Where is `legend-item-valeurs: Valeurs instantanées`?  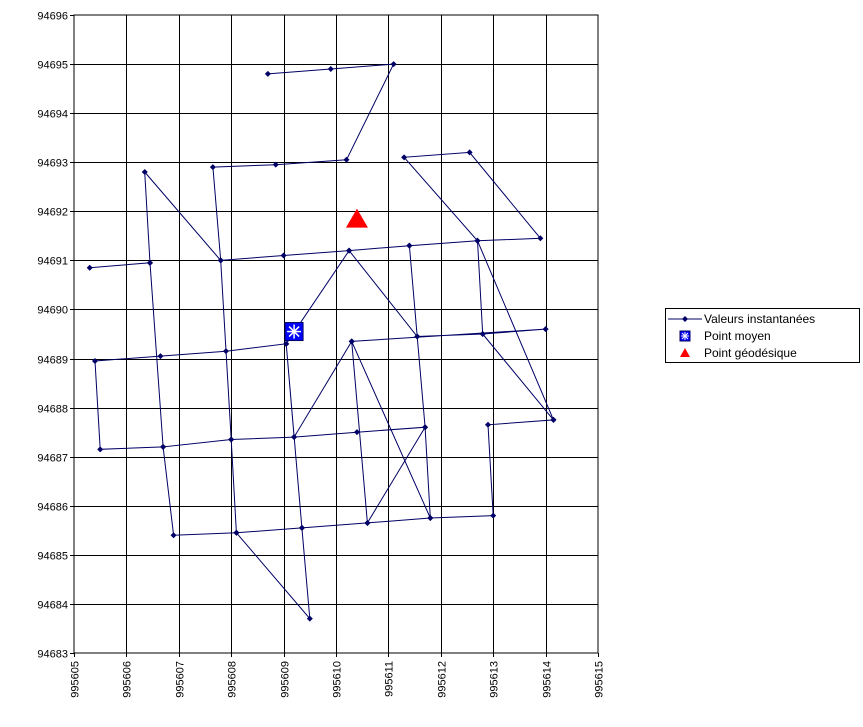 legend-item-valeurs: Valeurs instantanées is located at coordinates (762, 319).